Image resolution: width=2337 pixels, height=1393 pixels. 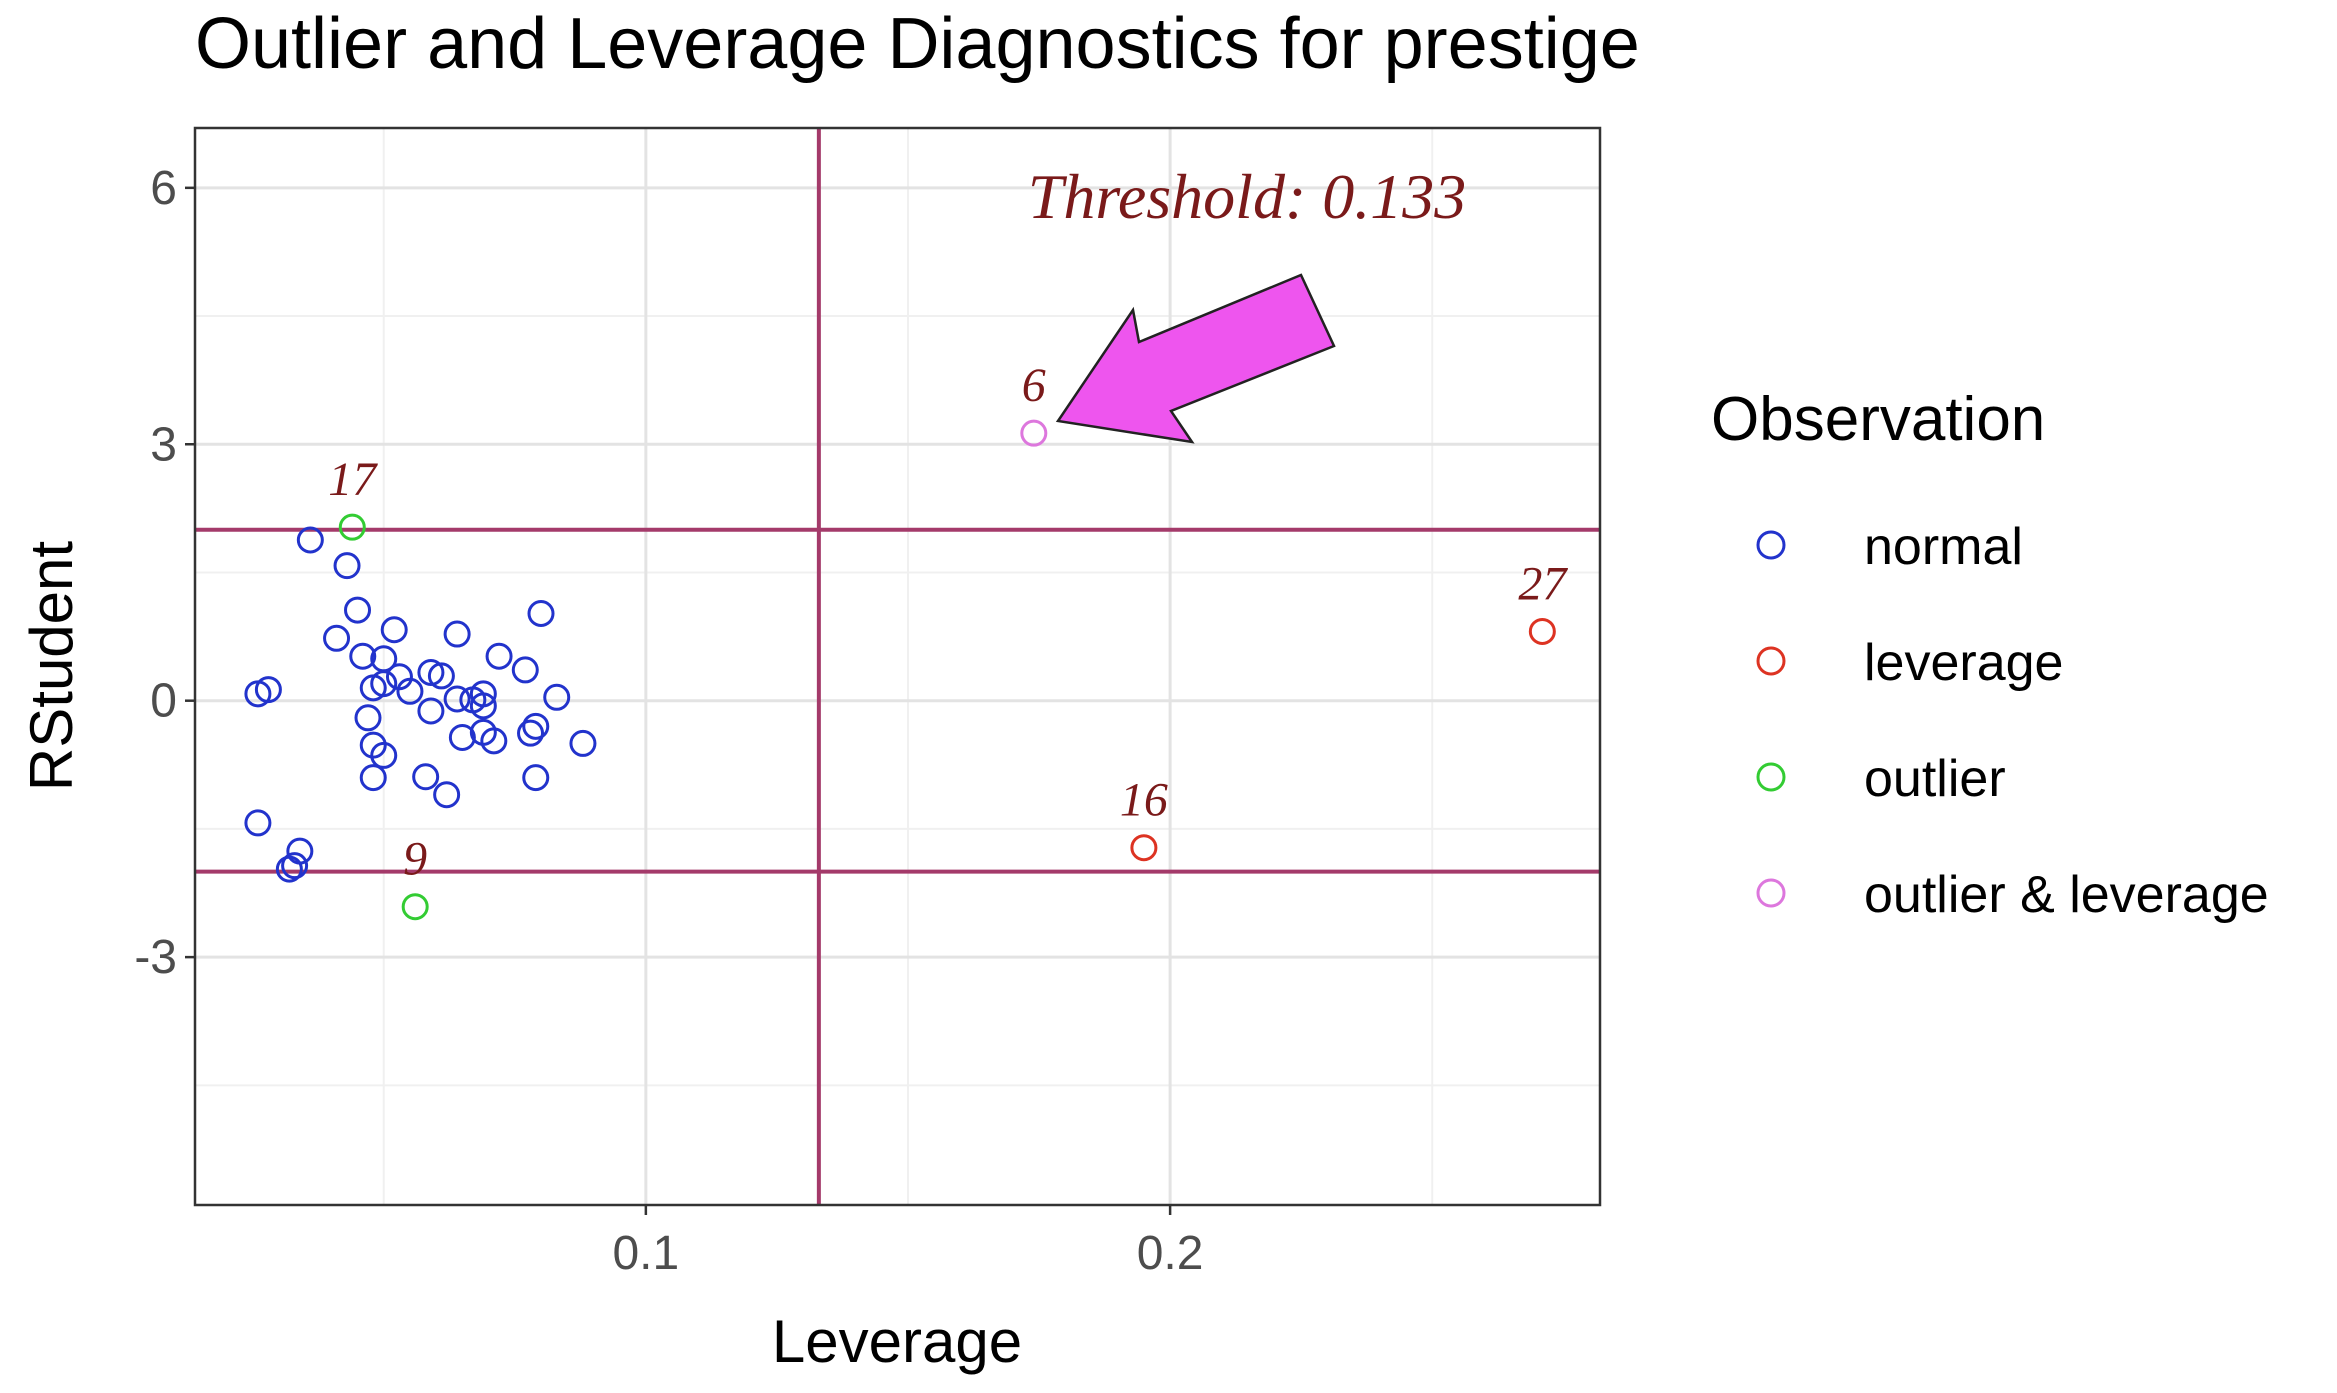 I want to click on x-tick-label: 0.1, so click(x=645, y=1253).